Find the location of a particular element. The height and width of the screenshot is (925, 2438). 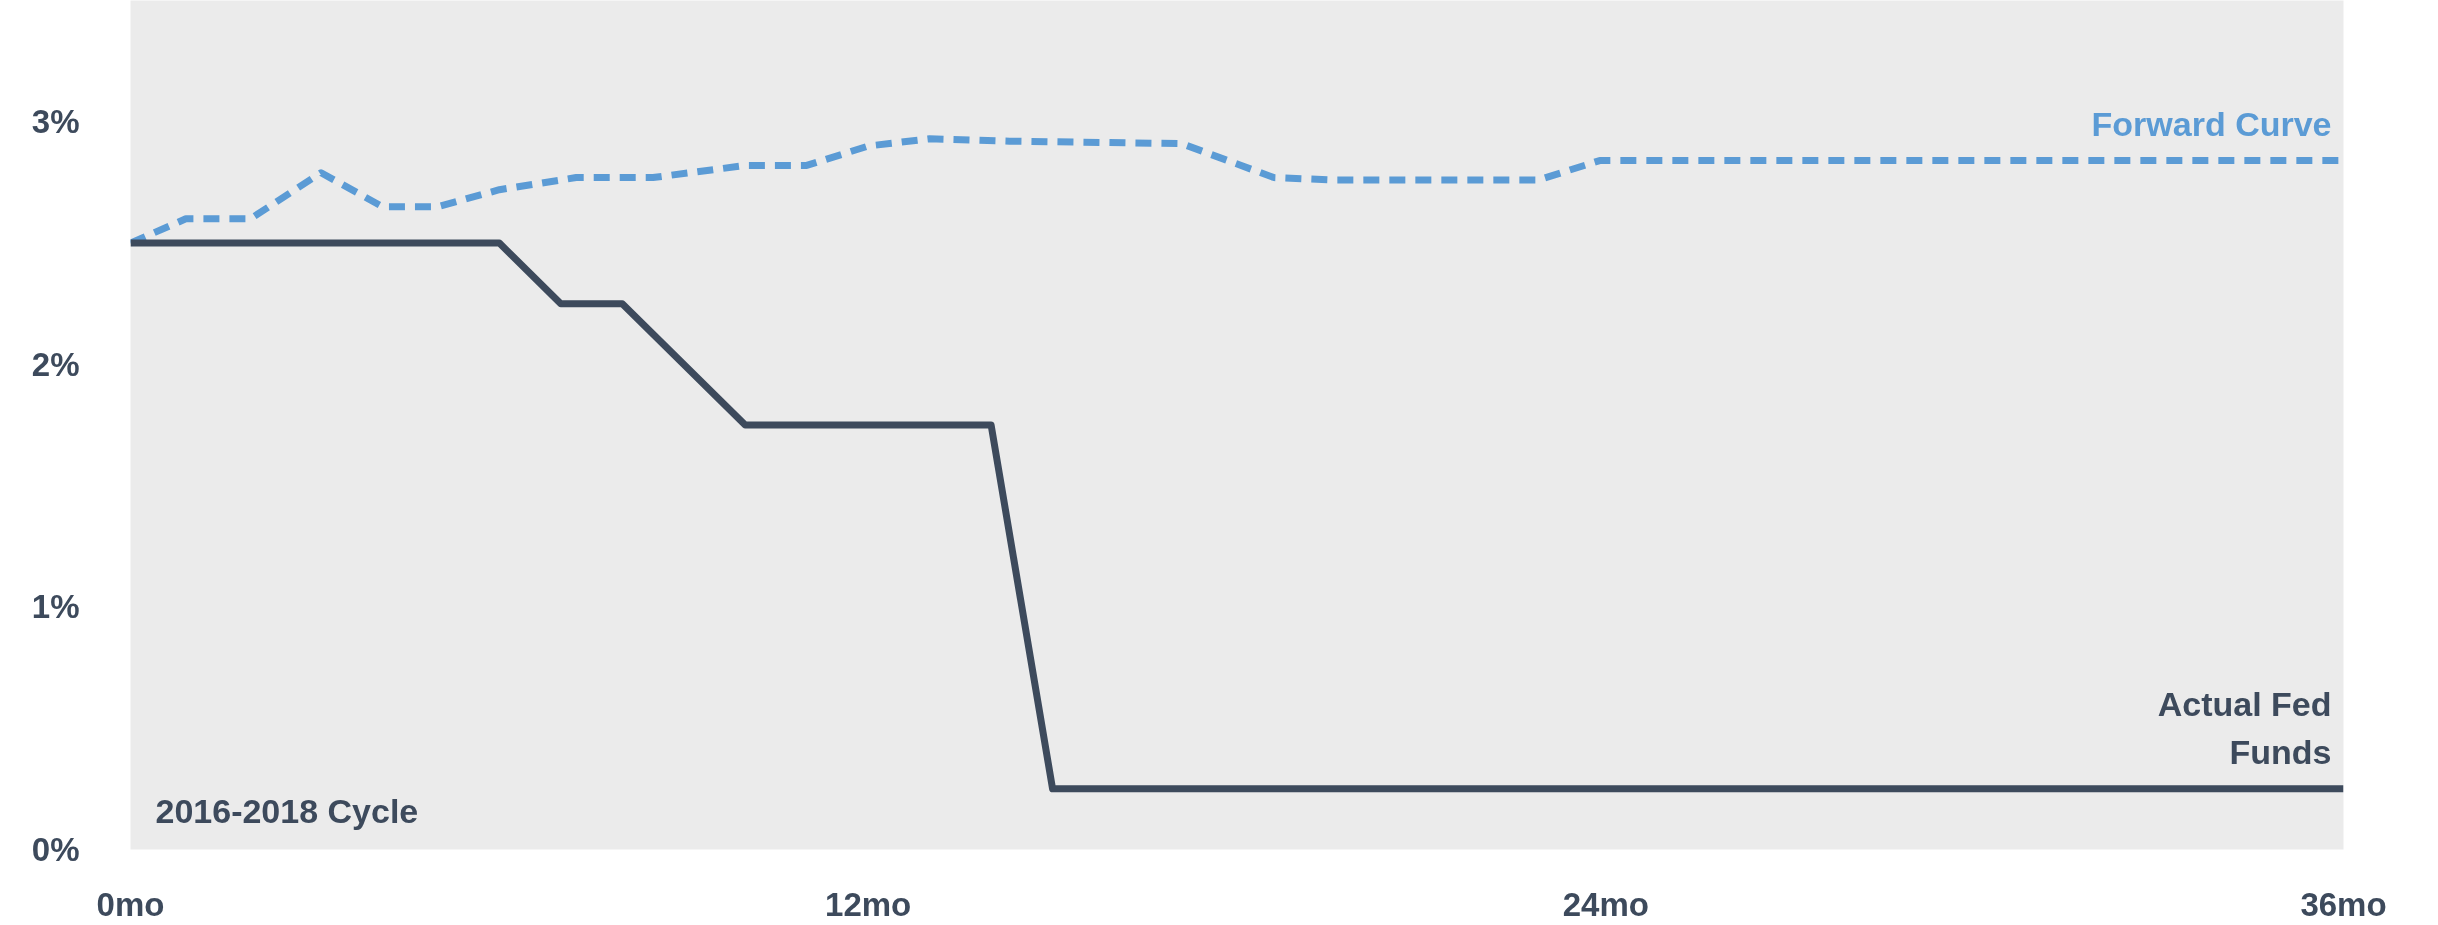

x-tick-label: 0mo is located at coordinates (130, 904).